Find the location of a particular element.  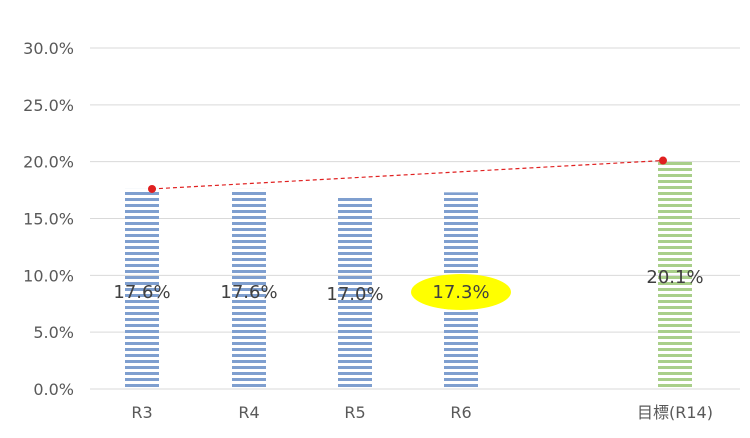

trend-line is located at coordinates (407, 174).